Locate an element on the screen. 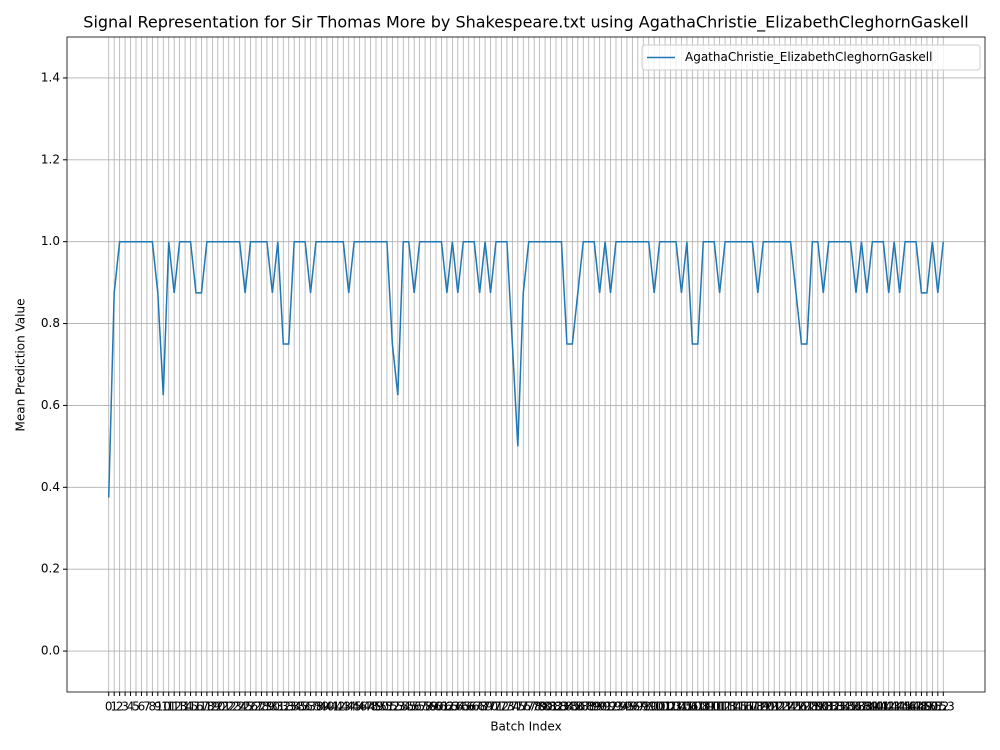 This screenshot has width=1000, height=750. x-tick-label: 77 is located at coordinates (528, 707).